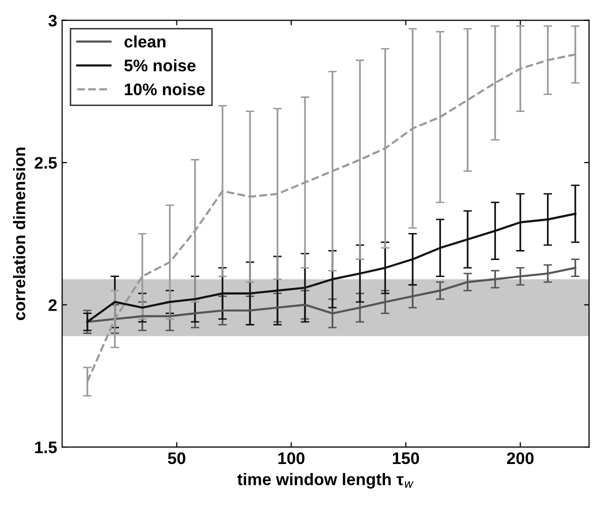 The width and height of the screenshot is (592, 508). What do you see at coordinates (325, 480) in the screenshot?
I see `x-axis-title: time window length τ$_{w}$` at bounding box center [325, 480].